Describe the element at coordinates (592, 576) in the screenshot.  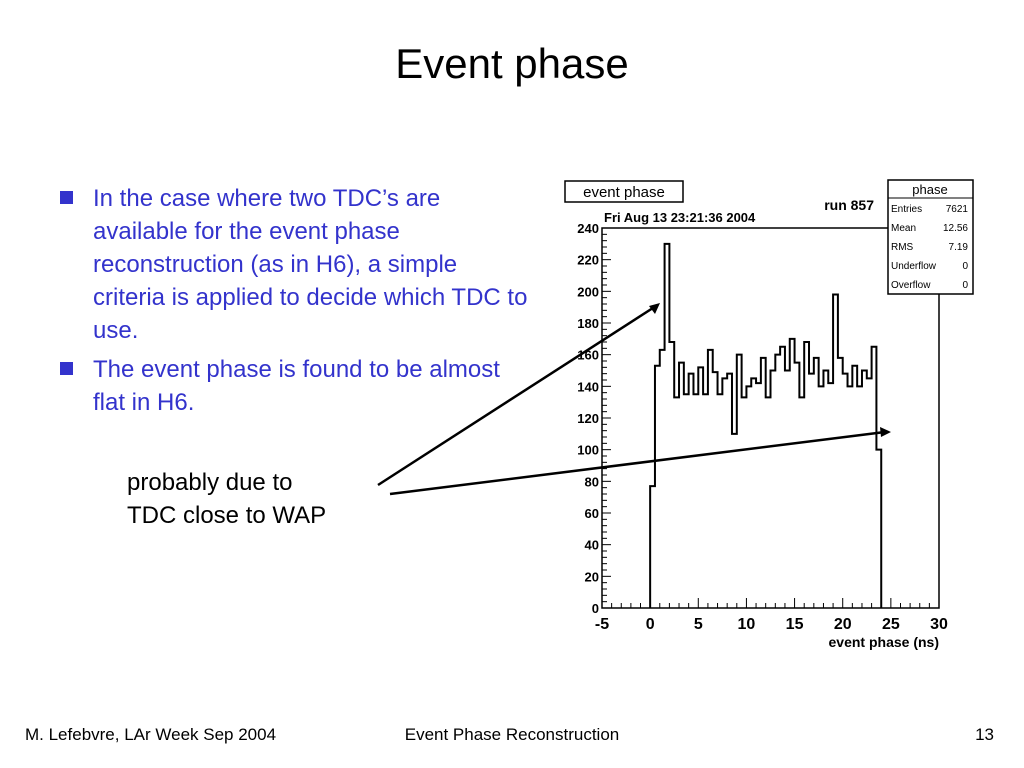
I see `y-tick-label: 20` at that location.